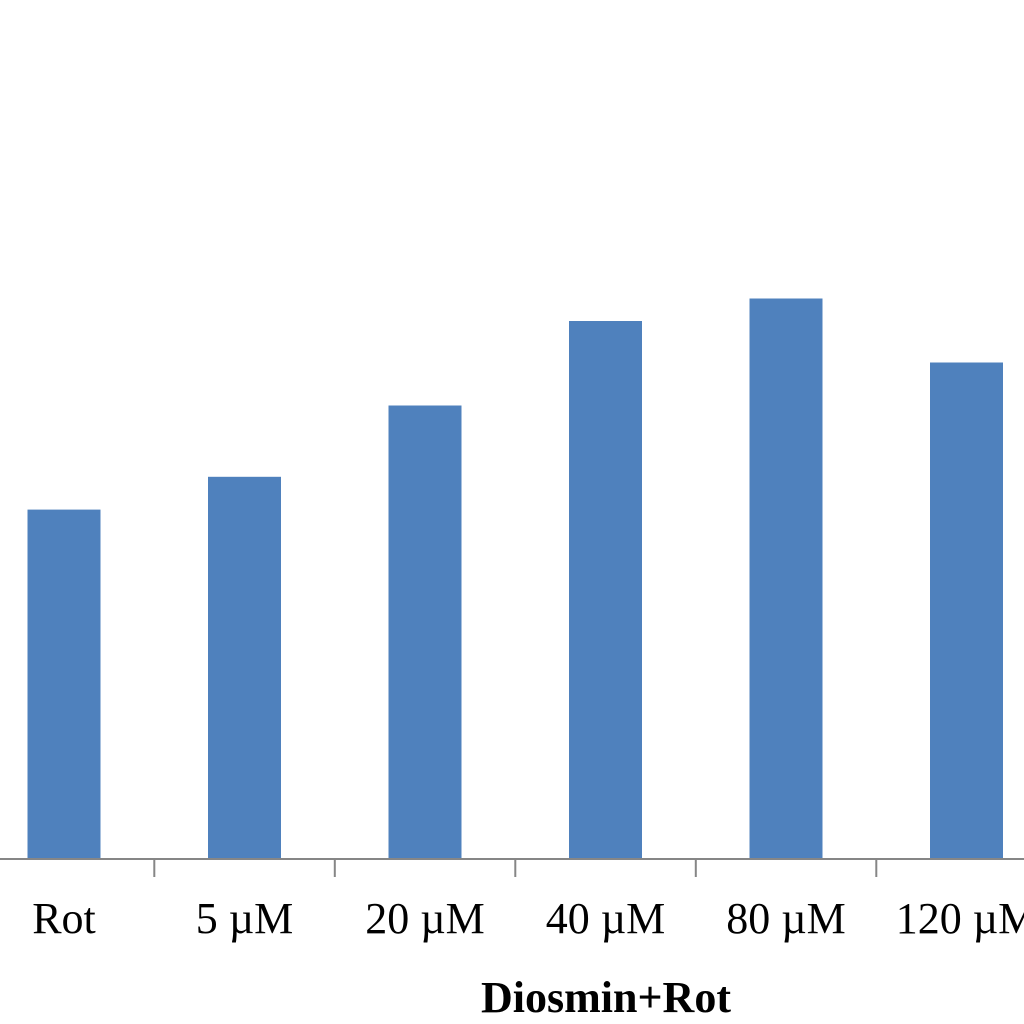 The width and height of the screenshot is (1024, 1024). What do you see at coordinates (605, 918) in the screenshot?
I see `x-tick-label-3: 40 µM` at bounding box center [605, 918].